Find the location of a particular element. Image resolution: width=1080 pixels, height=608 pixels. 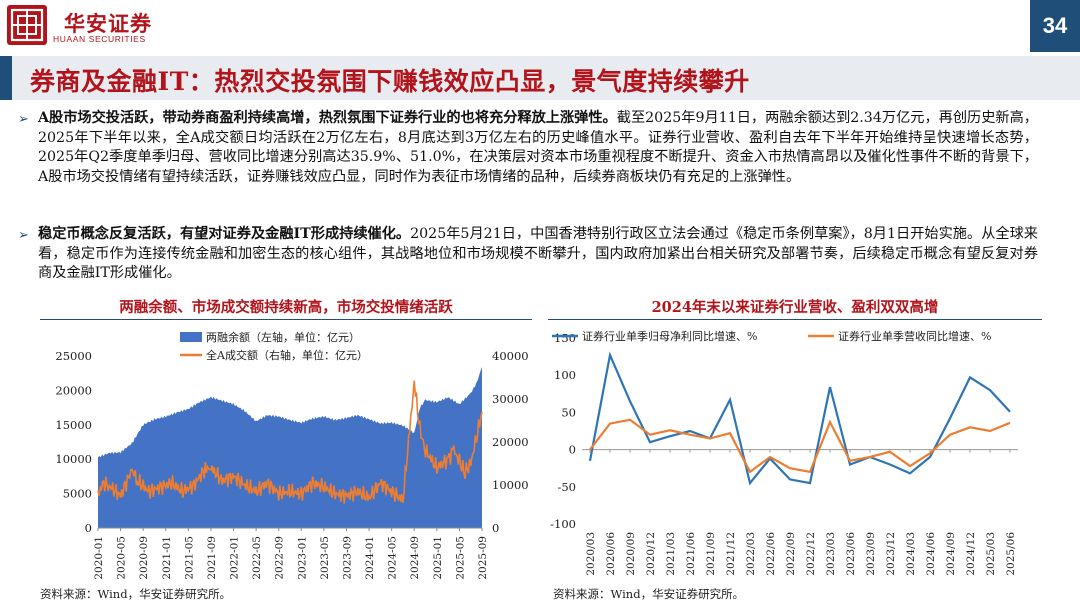

x-tick-label: 2021/12 is located at coordinates (731, 554).